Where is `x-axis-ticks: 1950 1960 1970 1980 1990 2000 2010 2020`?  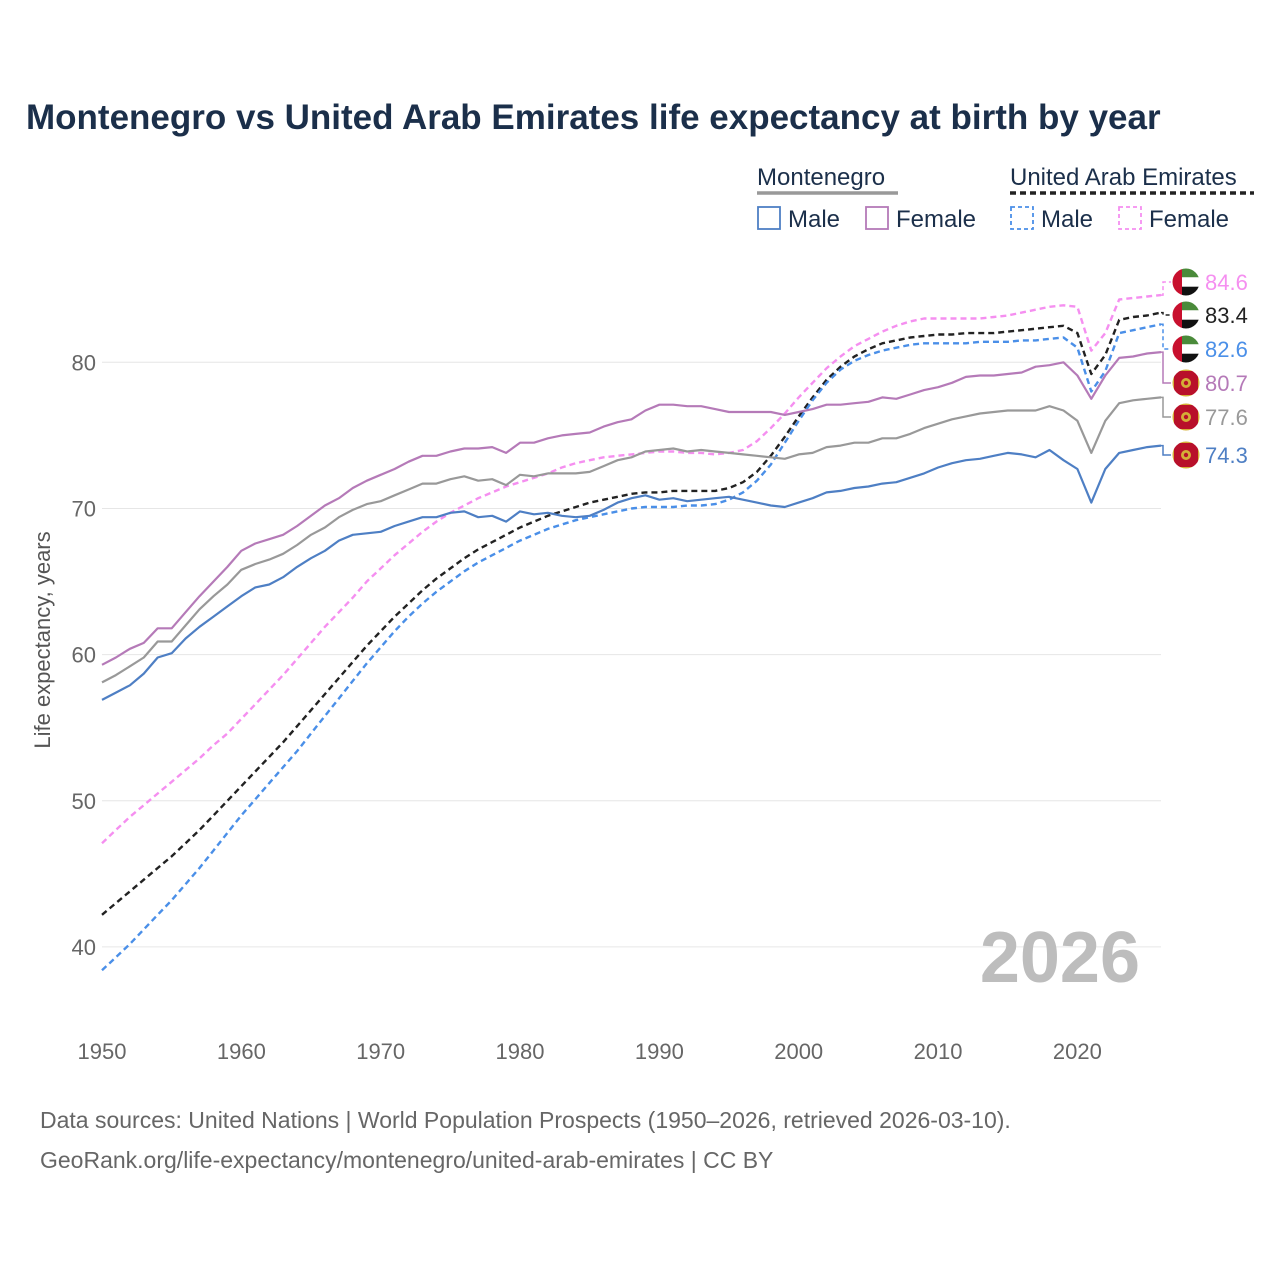 x-axis-ticks: 1950 1960 1970 1980 1990 2000 2010 2020 is located at coordinates (590, 1051).